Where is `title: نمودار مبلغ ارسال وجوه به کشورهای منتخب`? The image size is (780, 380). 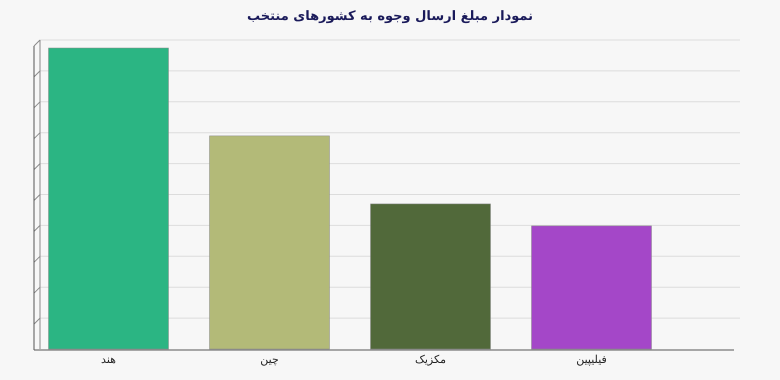
title: نمودار مبلغ ارسال وجوه به کشورهای منتخب is located at coordinates (390, 16).